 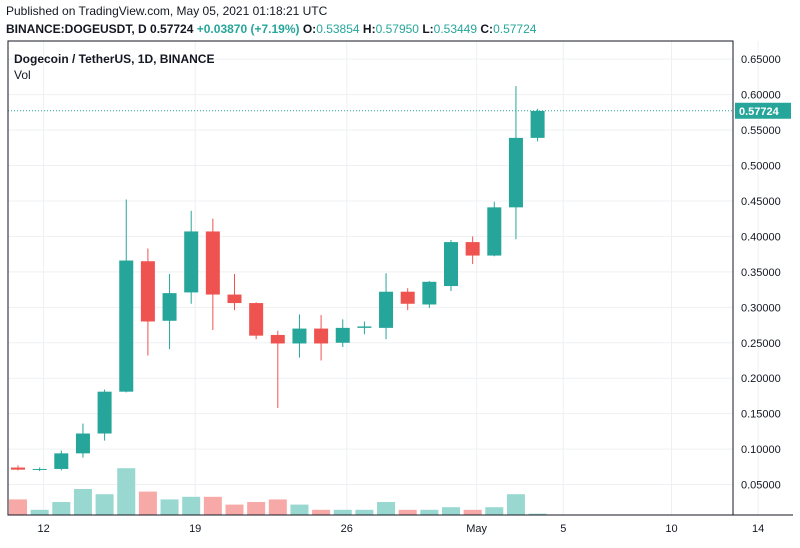 I want to click on y-tick-label: 0.25000, so click(x=761, y=344).